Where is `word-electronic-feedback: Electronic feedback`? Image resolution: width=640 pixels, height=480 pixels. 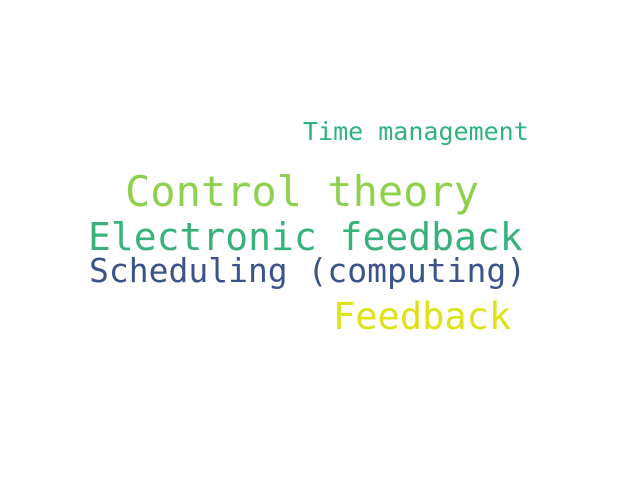
word-electronic-feedback: Electronic feedback is located at coordinates (305, 237).